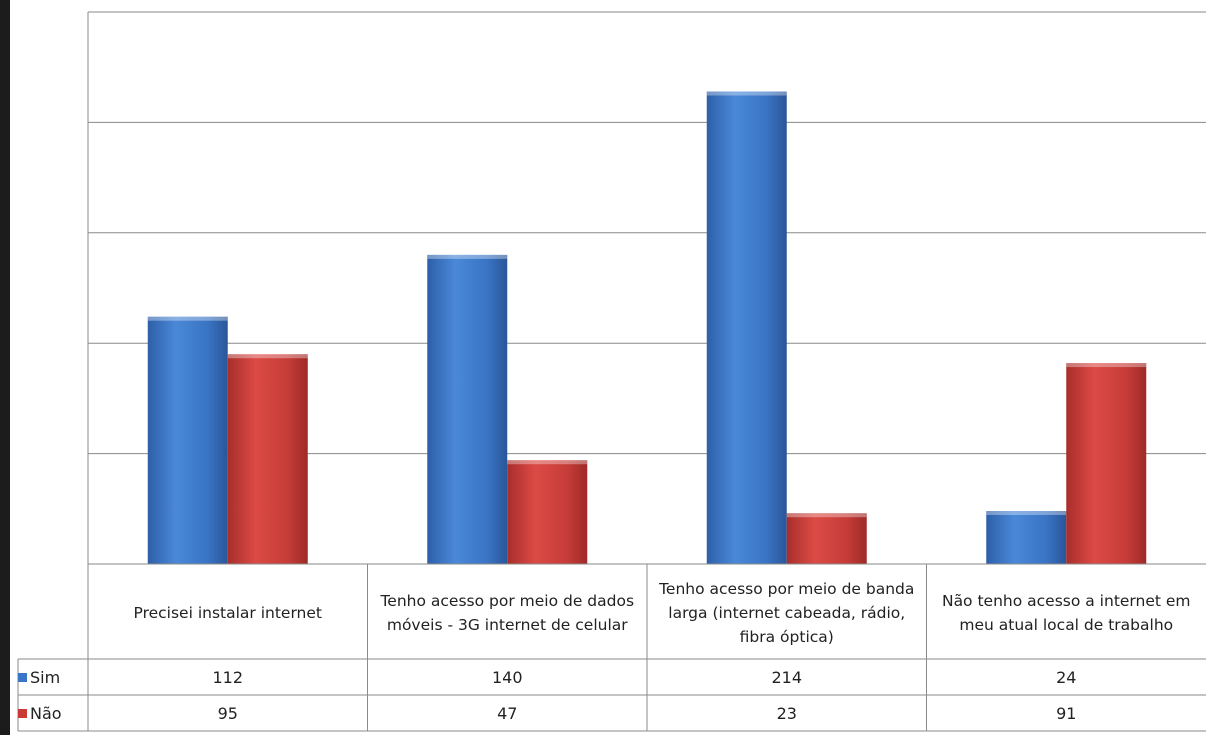 This screenshot has height=735, width=1206. What do you see at coordinates (45, 677) in the screenshot?
I see `legend-label: Sim` at bounding box center [45, 677].